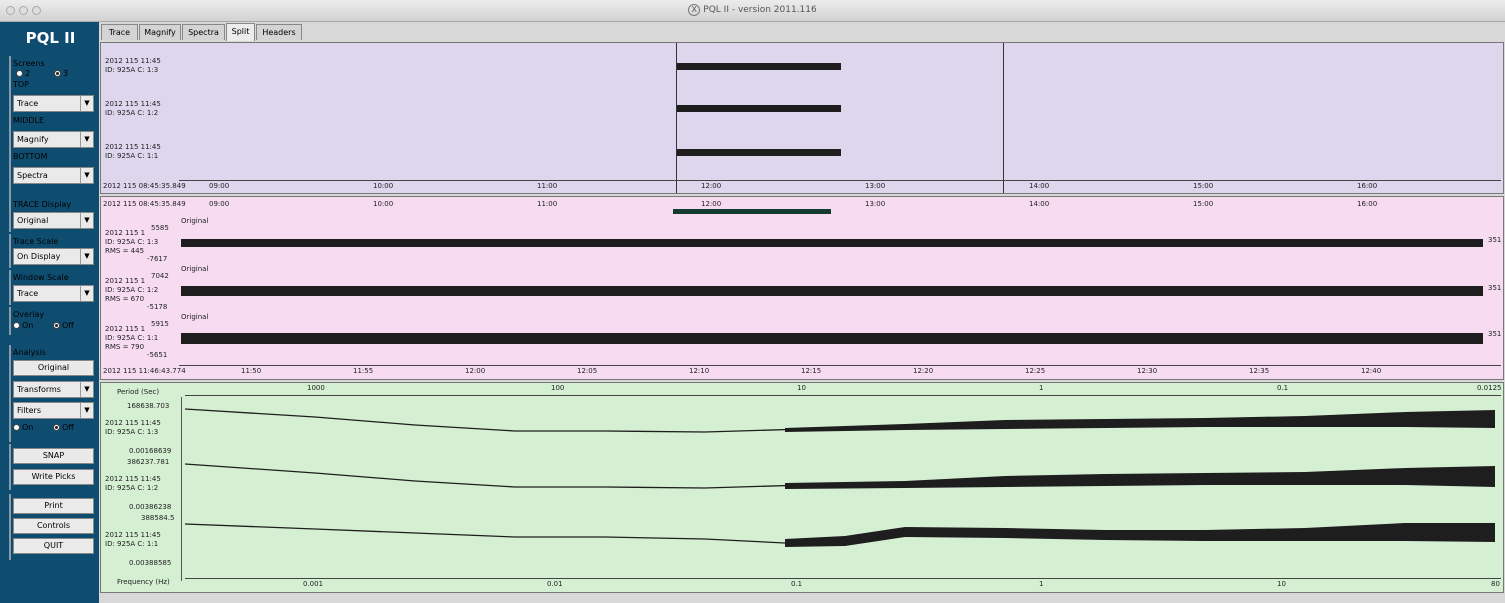  Describe the element at coordinates (133, 483) in the screenshot. I see `spectra-station-label: 2012 115 11:45 ID: 925A C: 1:2` at that location.